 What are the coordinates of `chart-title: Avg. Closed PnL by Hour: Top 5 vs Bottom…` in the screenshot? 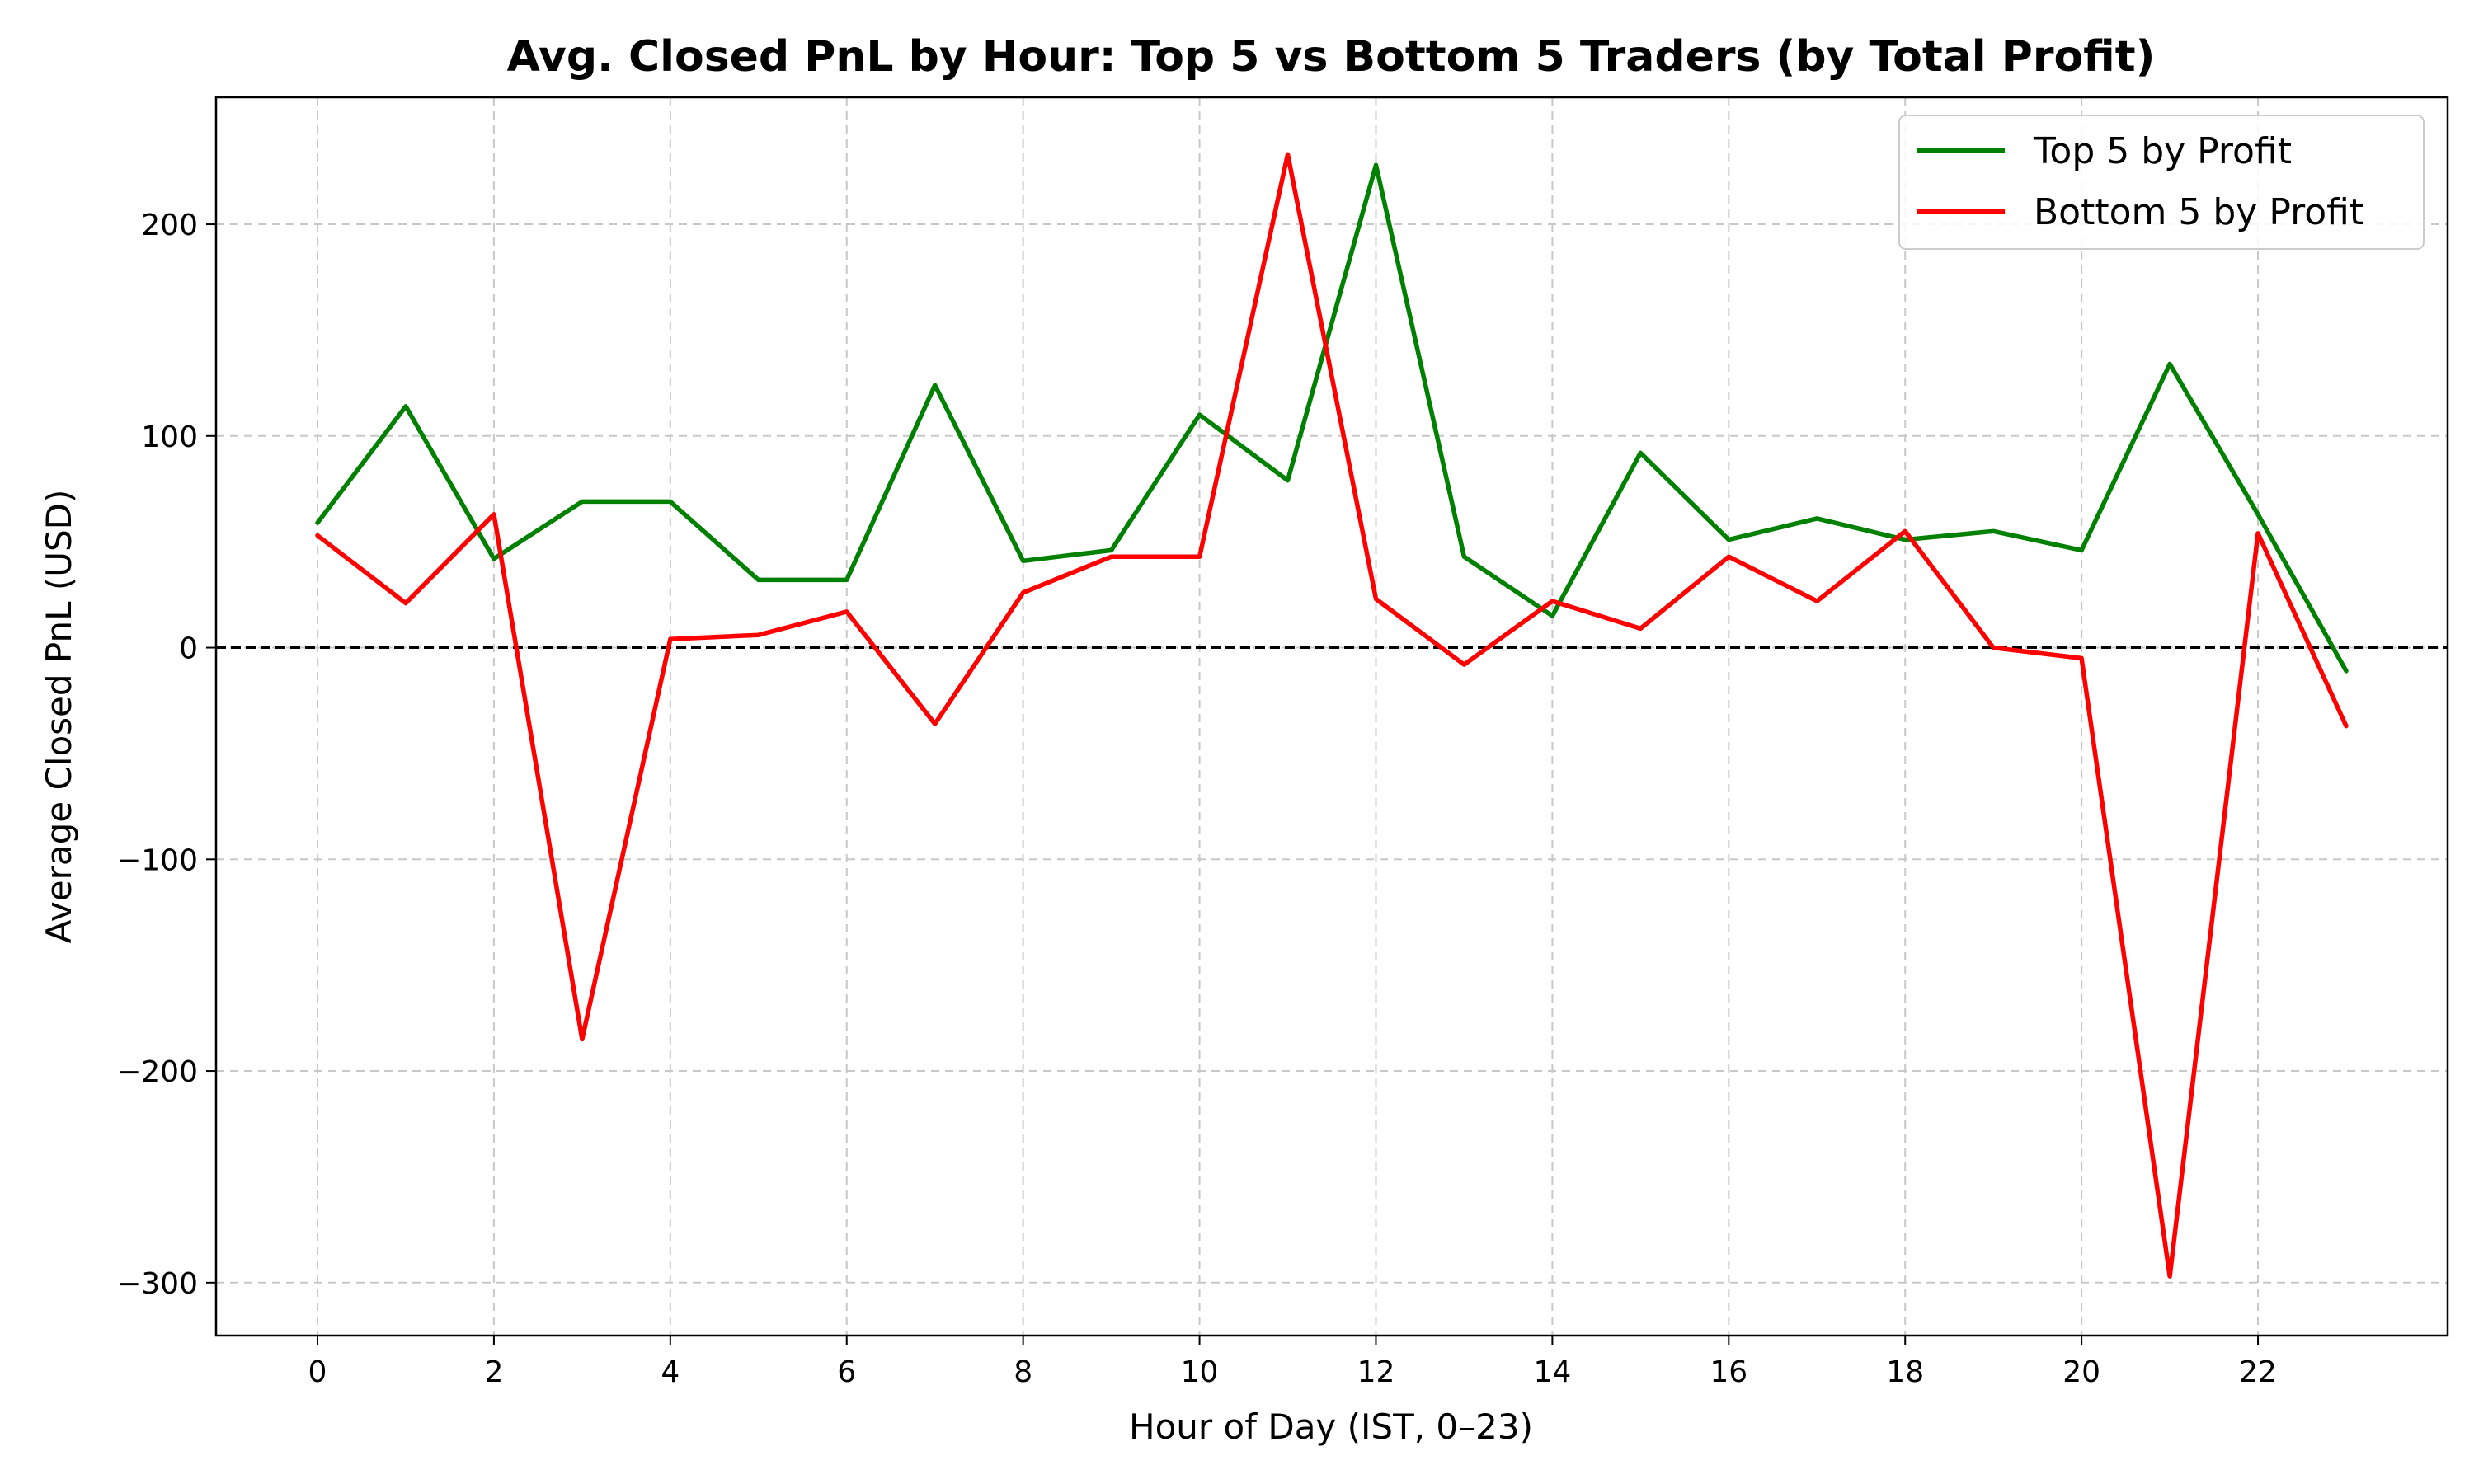 It's located at (1331, 57).